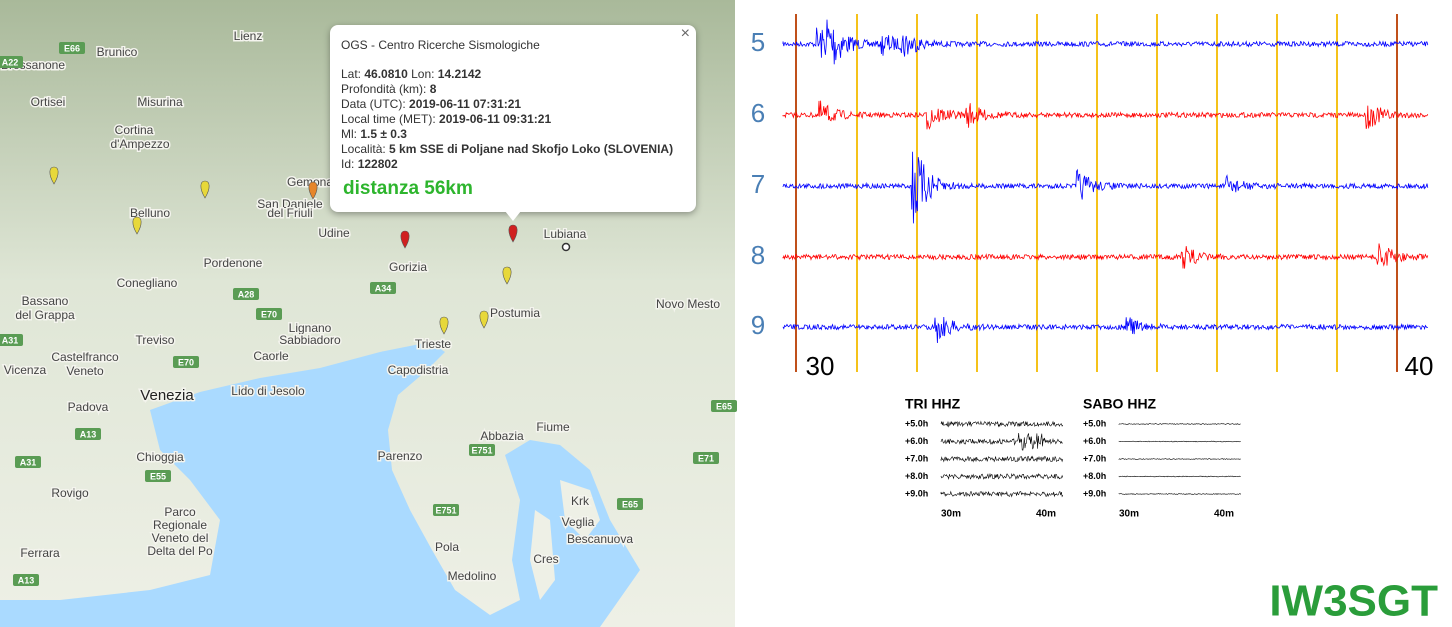  Describe the element at coordinates (45, 315) in the screenshot. I see `place-label: del Grappa` at that location.